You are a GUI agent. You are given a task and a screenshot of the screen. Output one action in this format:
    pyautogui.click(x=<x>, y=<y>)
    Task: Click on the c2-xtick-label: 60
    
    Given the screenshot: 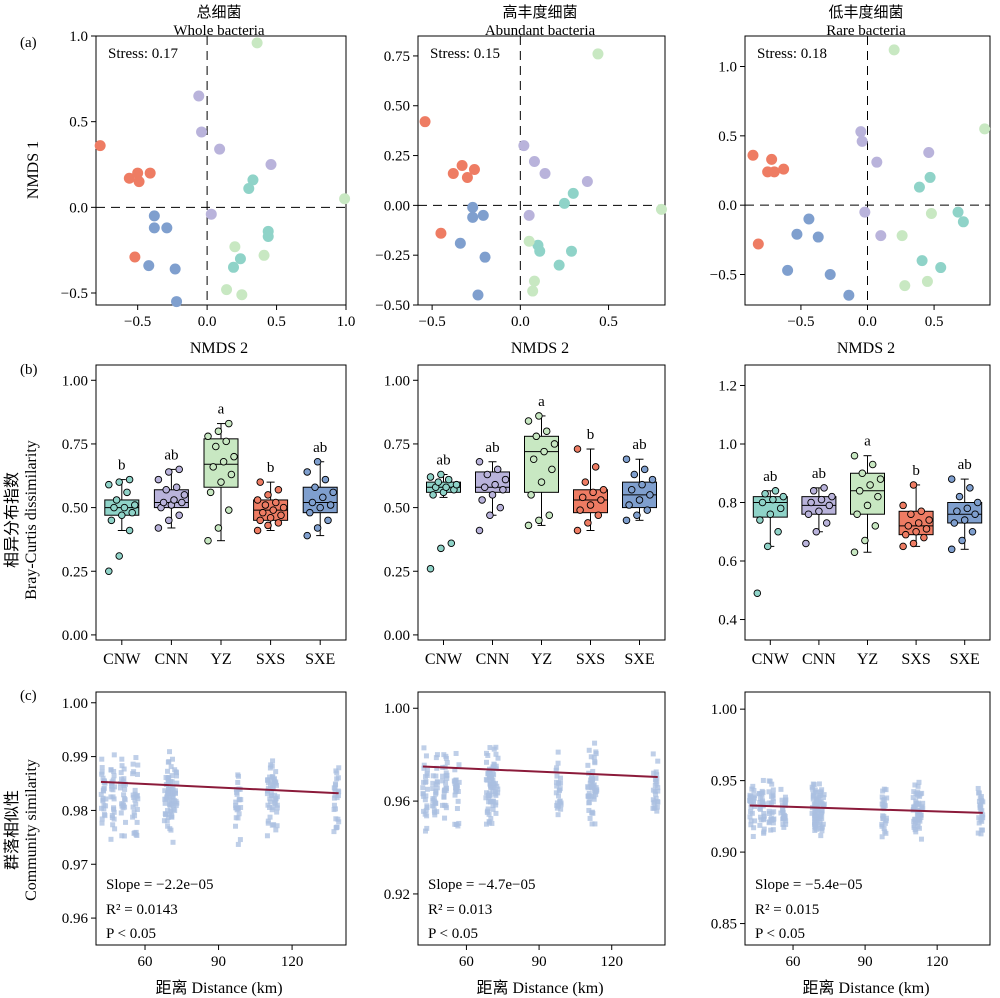 What is the action you would take?
    pyautogui.click(x=466, y=962)
    